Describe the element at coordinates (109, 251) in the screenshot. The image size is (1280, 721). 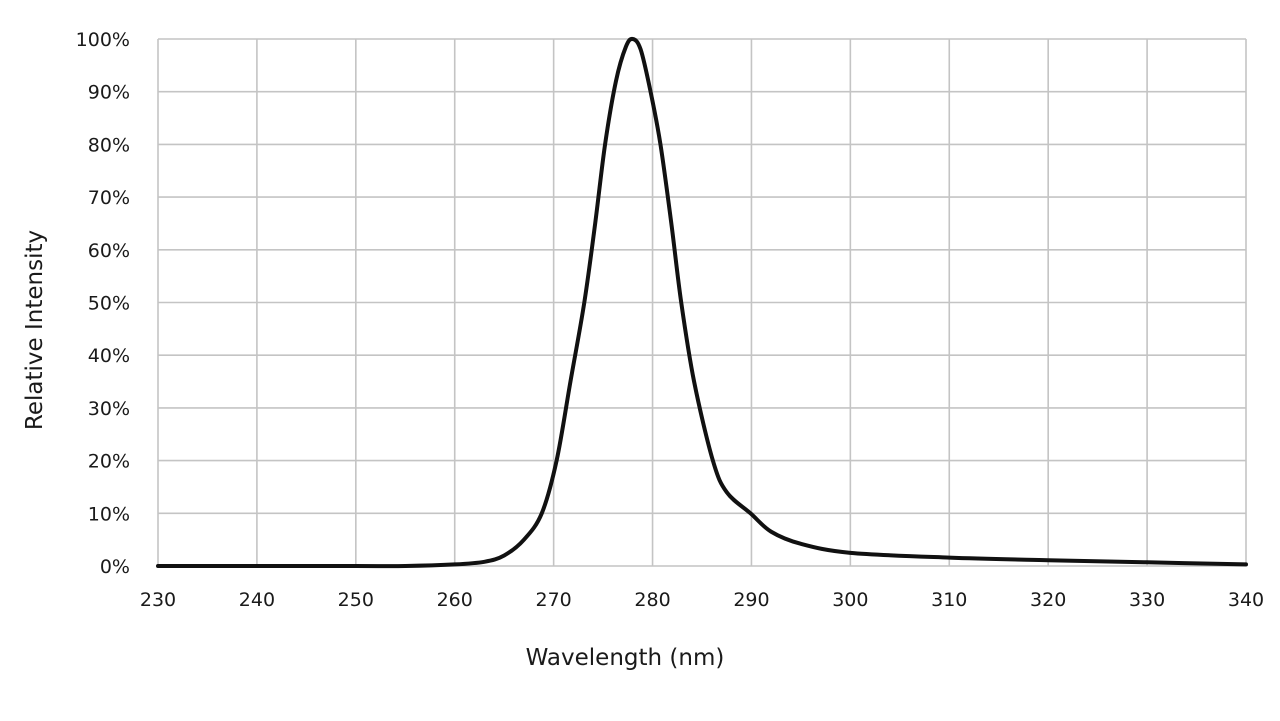
I see `y-tick-label: 60%` at that location.